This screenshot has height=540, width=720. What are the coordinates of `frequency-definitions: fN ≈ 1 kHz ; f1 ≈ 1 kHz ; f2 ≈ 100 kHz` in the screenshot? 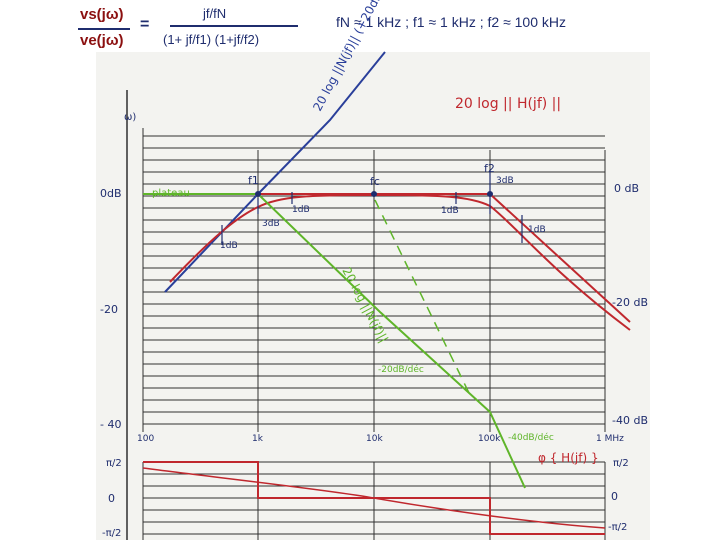 It's located at (451, 22).